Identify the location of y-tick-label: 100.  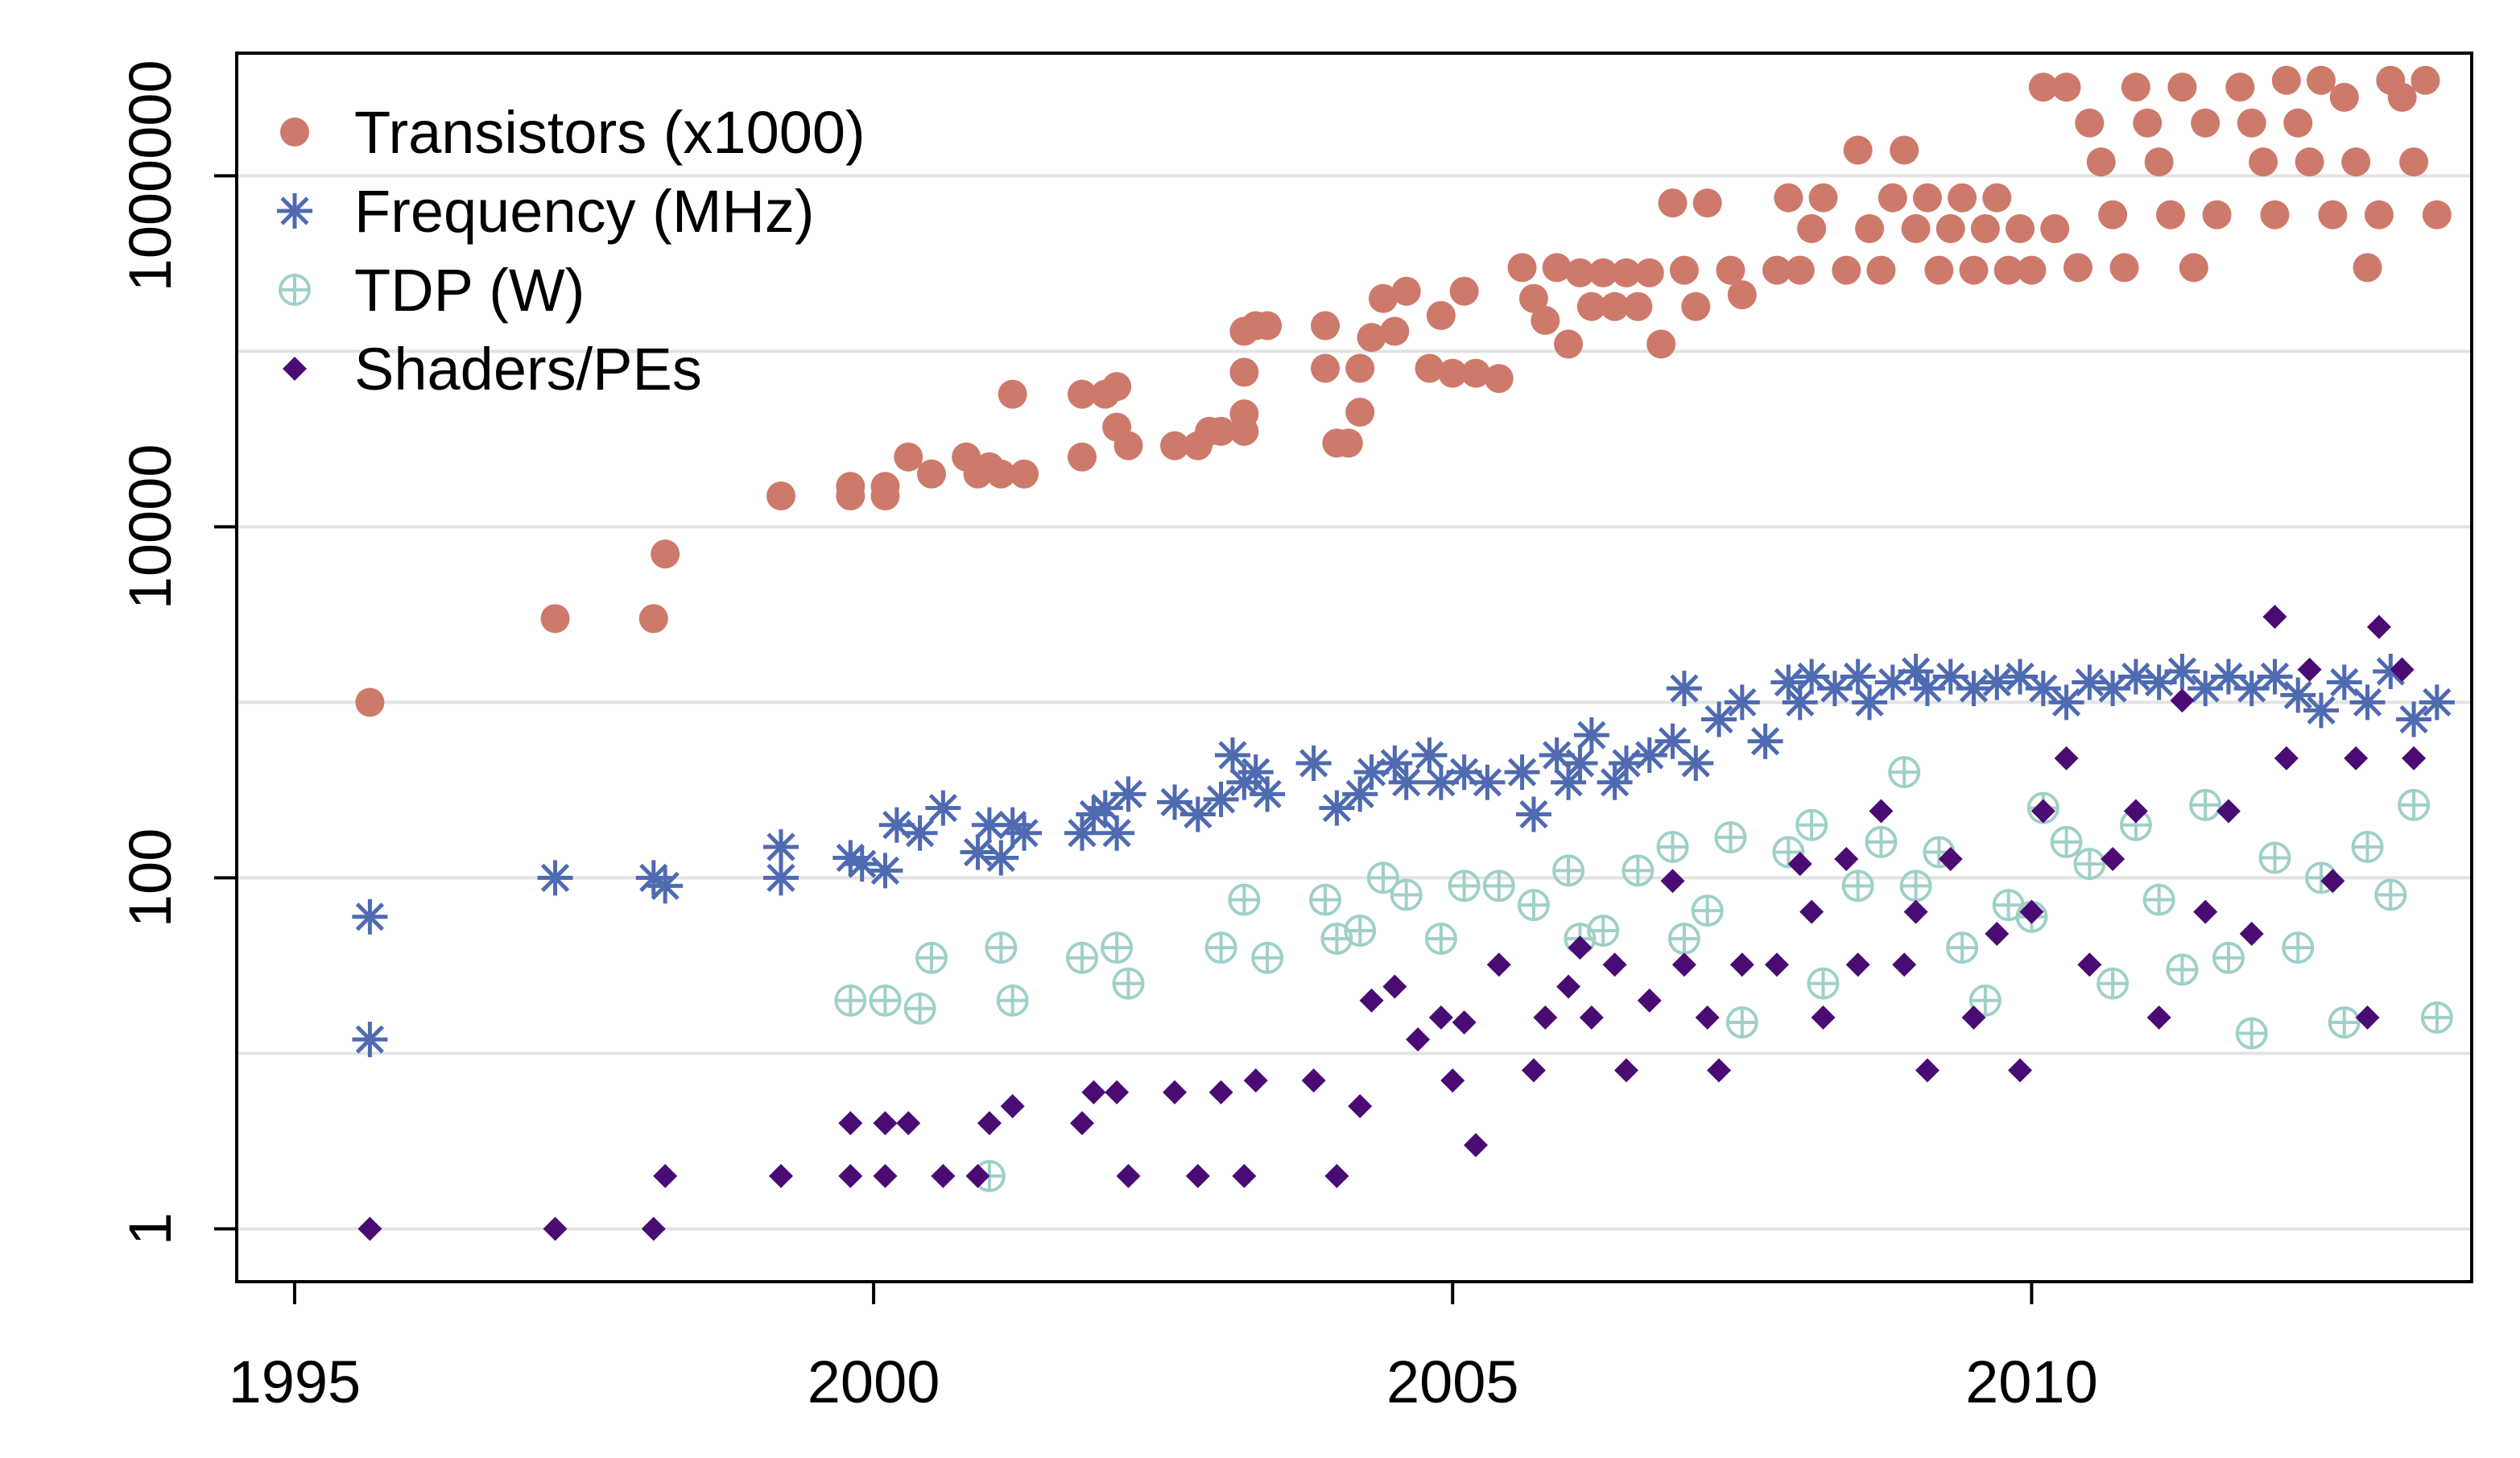
(151, 877).